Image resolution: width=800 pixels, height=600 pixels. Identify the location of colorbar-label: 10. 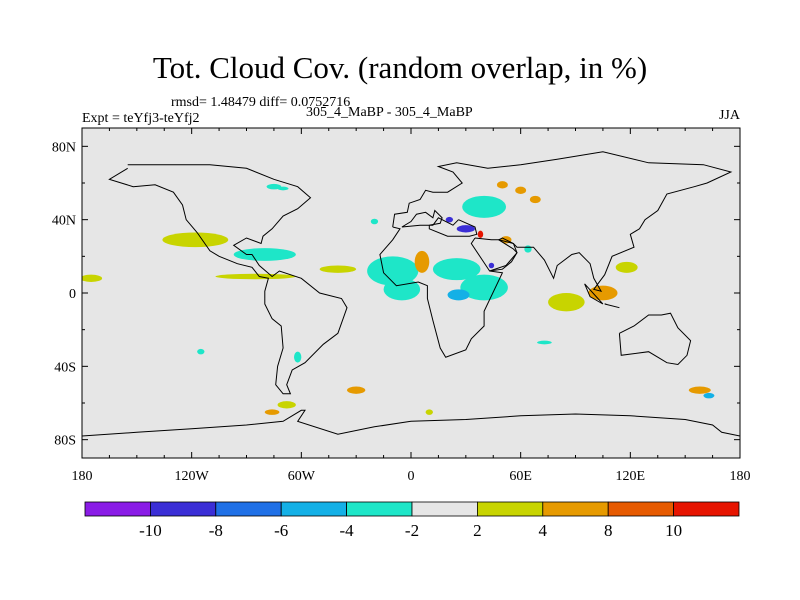
(673, 530).